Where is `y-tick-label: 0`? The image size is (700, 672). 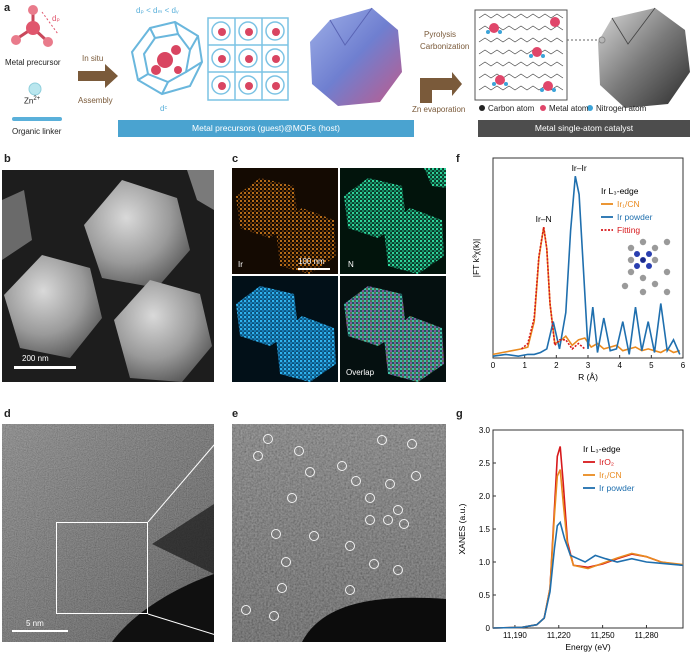
y-tick-label: 0 is located at coordinates (488, 628).